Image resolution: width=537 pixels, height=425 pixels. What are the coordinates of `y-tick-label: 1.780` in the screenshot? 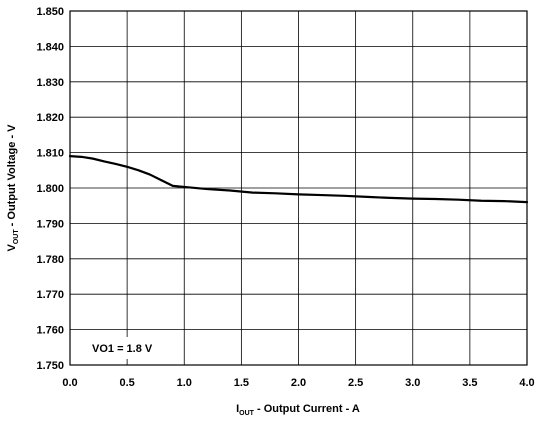 It's located at (50, 260).